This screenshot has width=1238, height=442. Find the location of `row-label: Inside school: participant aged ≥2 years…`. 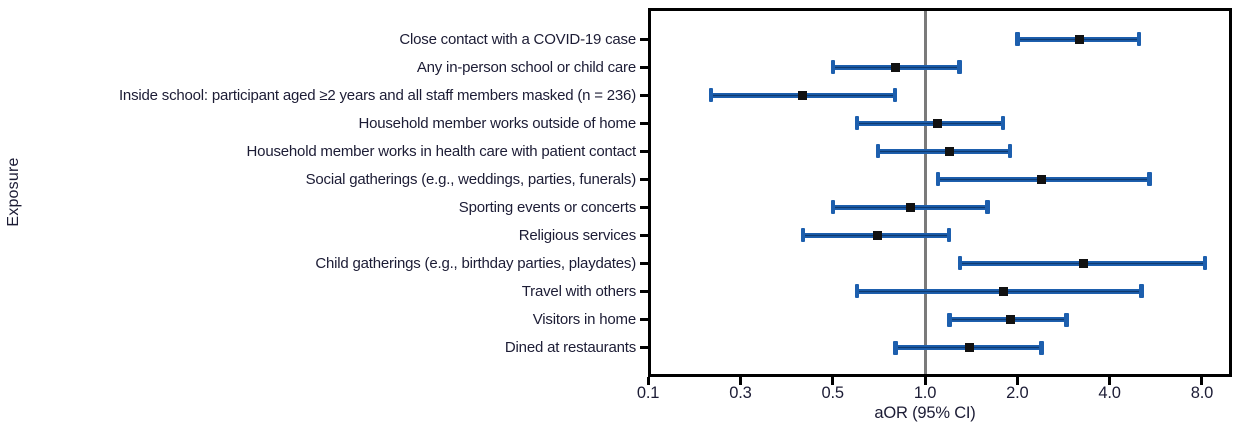

row-label: Inside school: participant aged ≥2 years… is located at coordinates (377, 95).